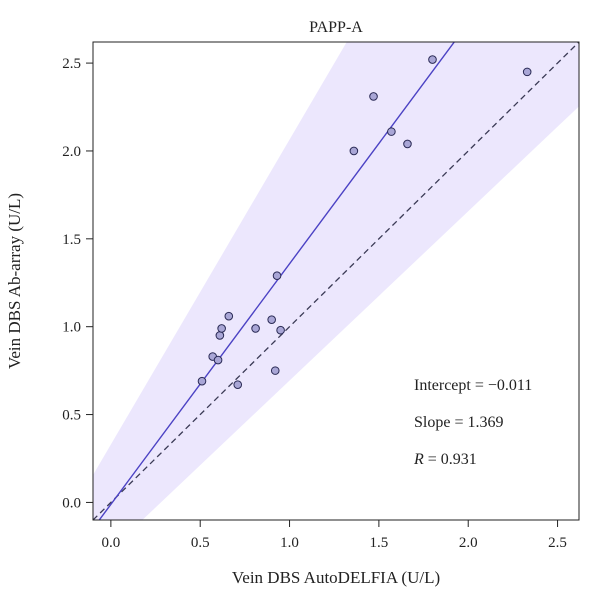 The width and height of the screenshot is (600, 608). What do you see at coordinates (14, 281) in the screenshot?
I see `y-axis-title: Vein DBS Ab-array (U/L)` at bounding box center [14, 281].